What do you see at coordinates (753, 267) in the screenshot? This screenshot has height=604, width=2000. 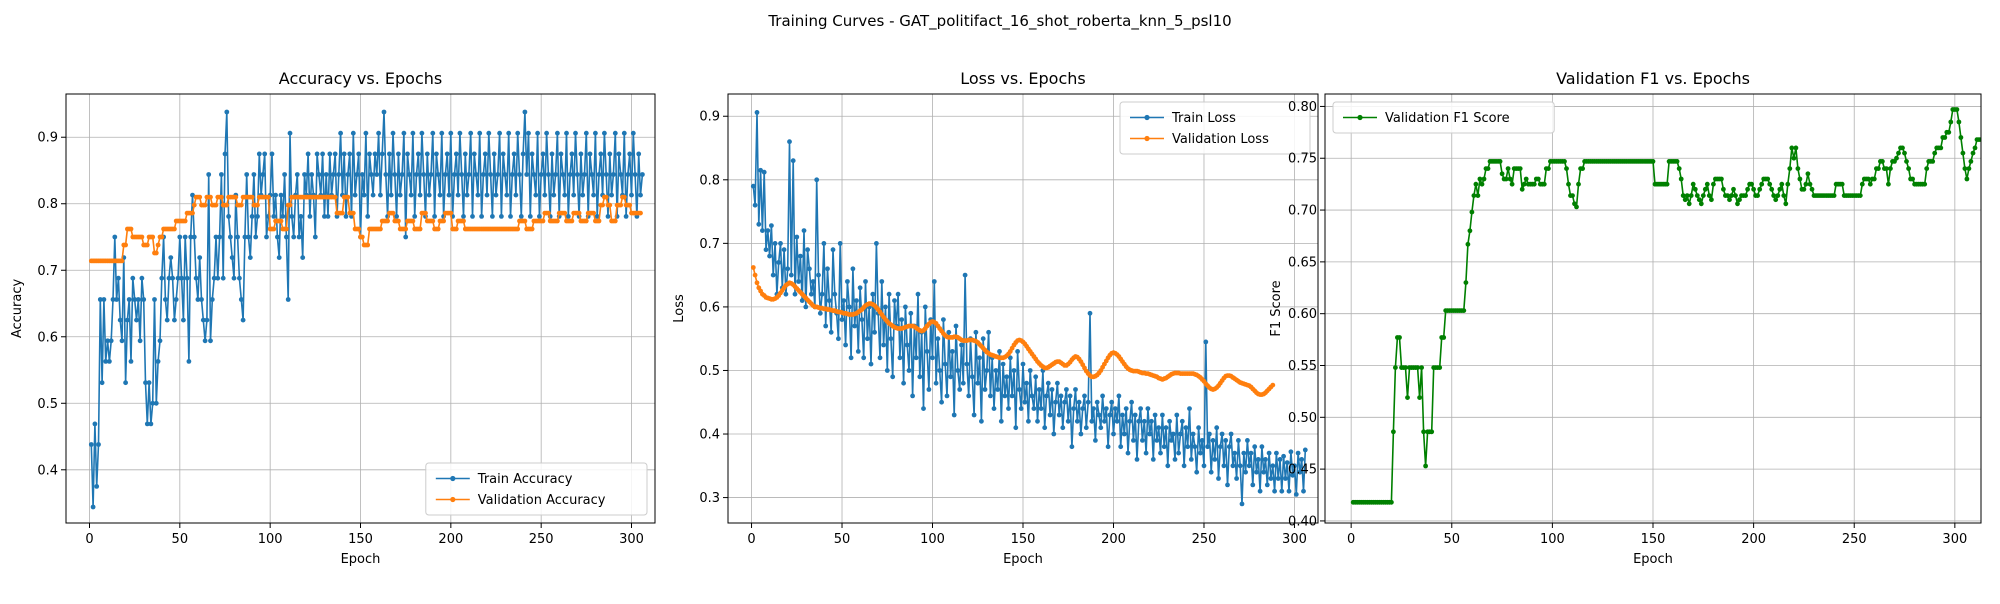 I see `data-point-validation-loss` at bounding box center [753, 267].